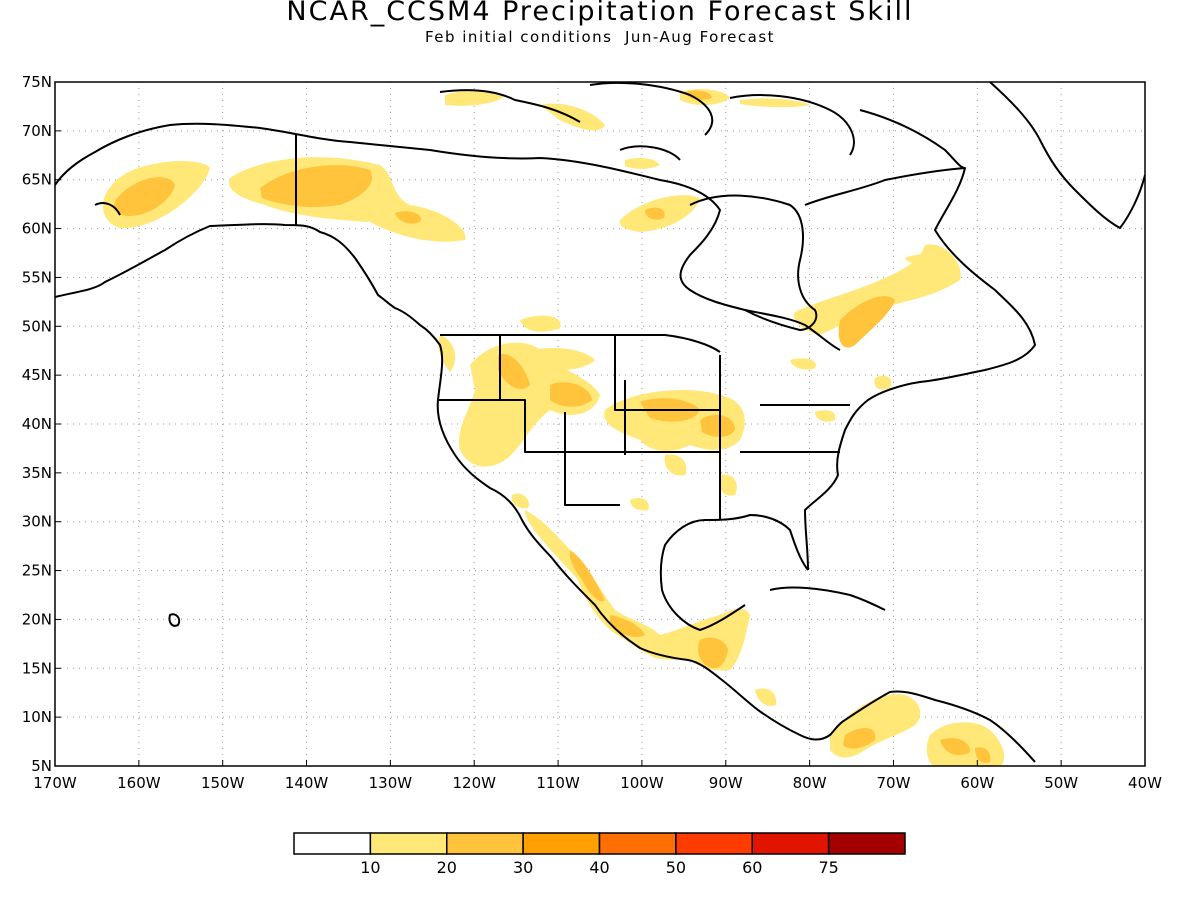  I want to click on map-title: NCAR_CCSM4 Precipitation Forecast Skill, so click(600, 13).